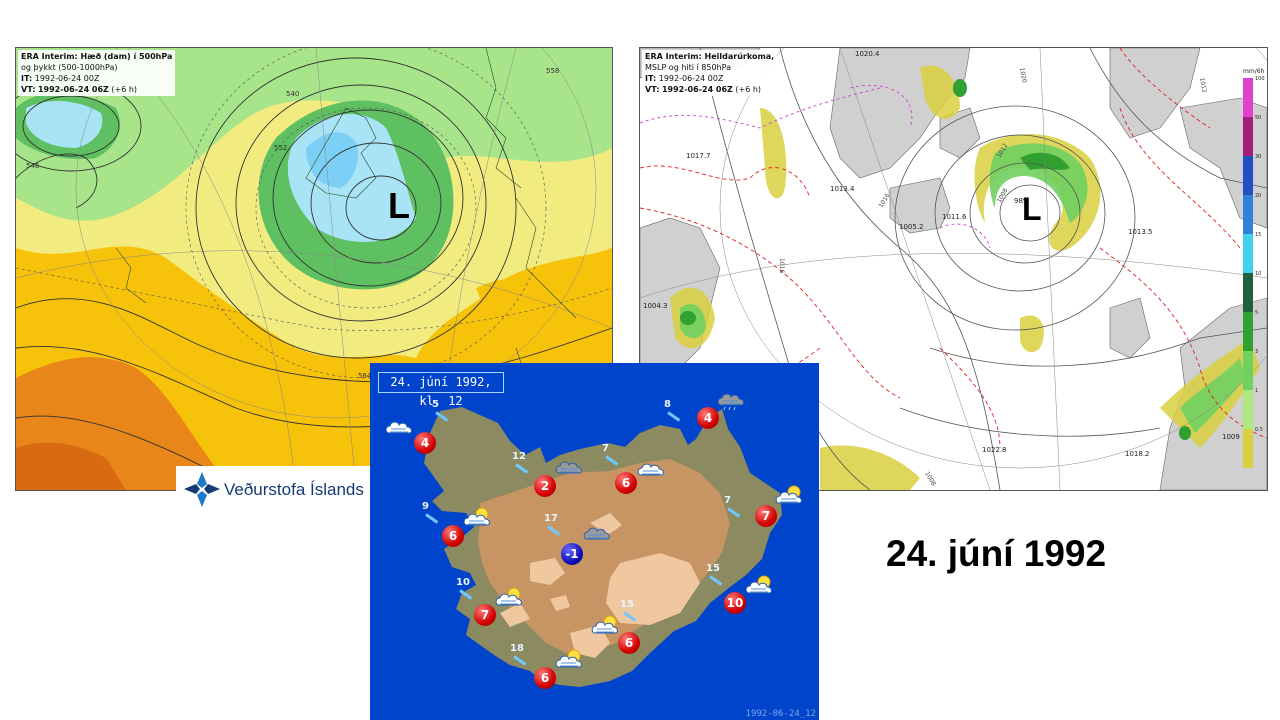 The height and width of the screenshot is (720, 1280). Describe the element at coordinates (441, 390) in the screenshot. I see `iceland-map-title: 24. júní 1992, kl. 12` at that location.